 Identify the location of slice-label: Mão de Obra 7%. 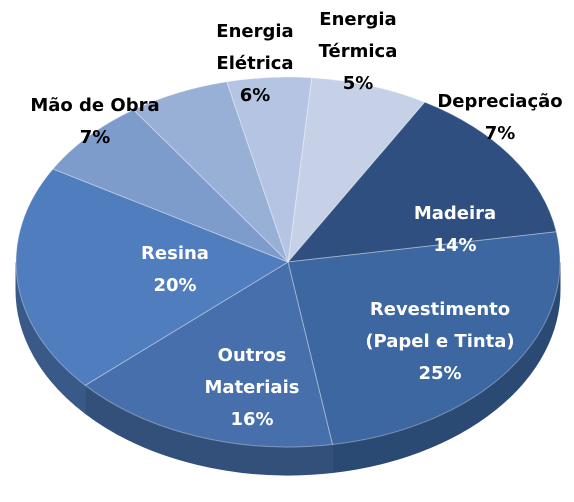
(95, 122).